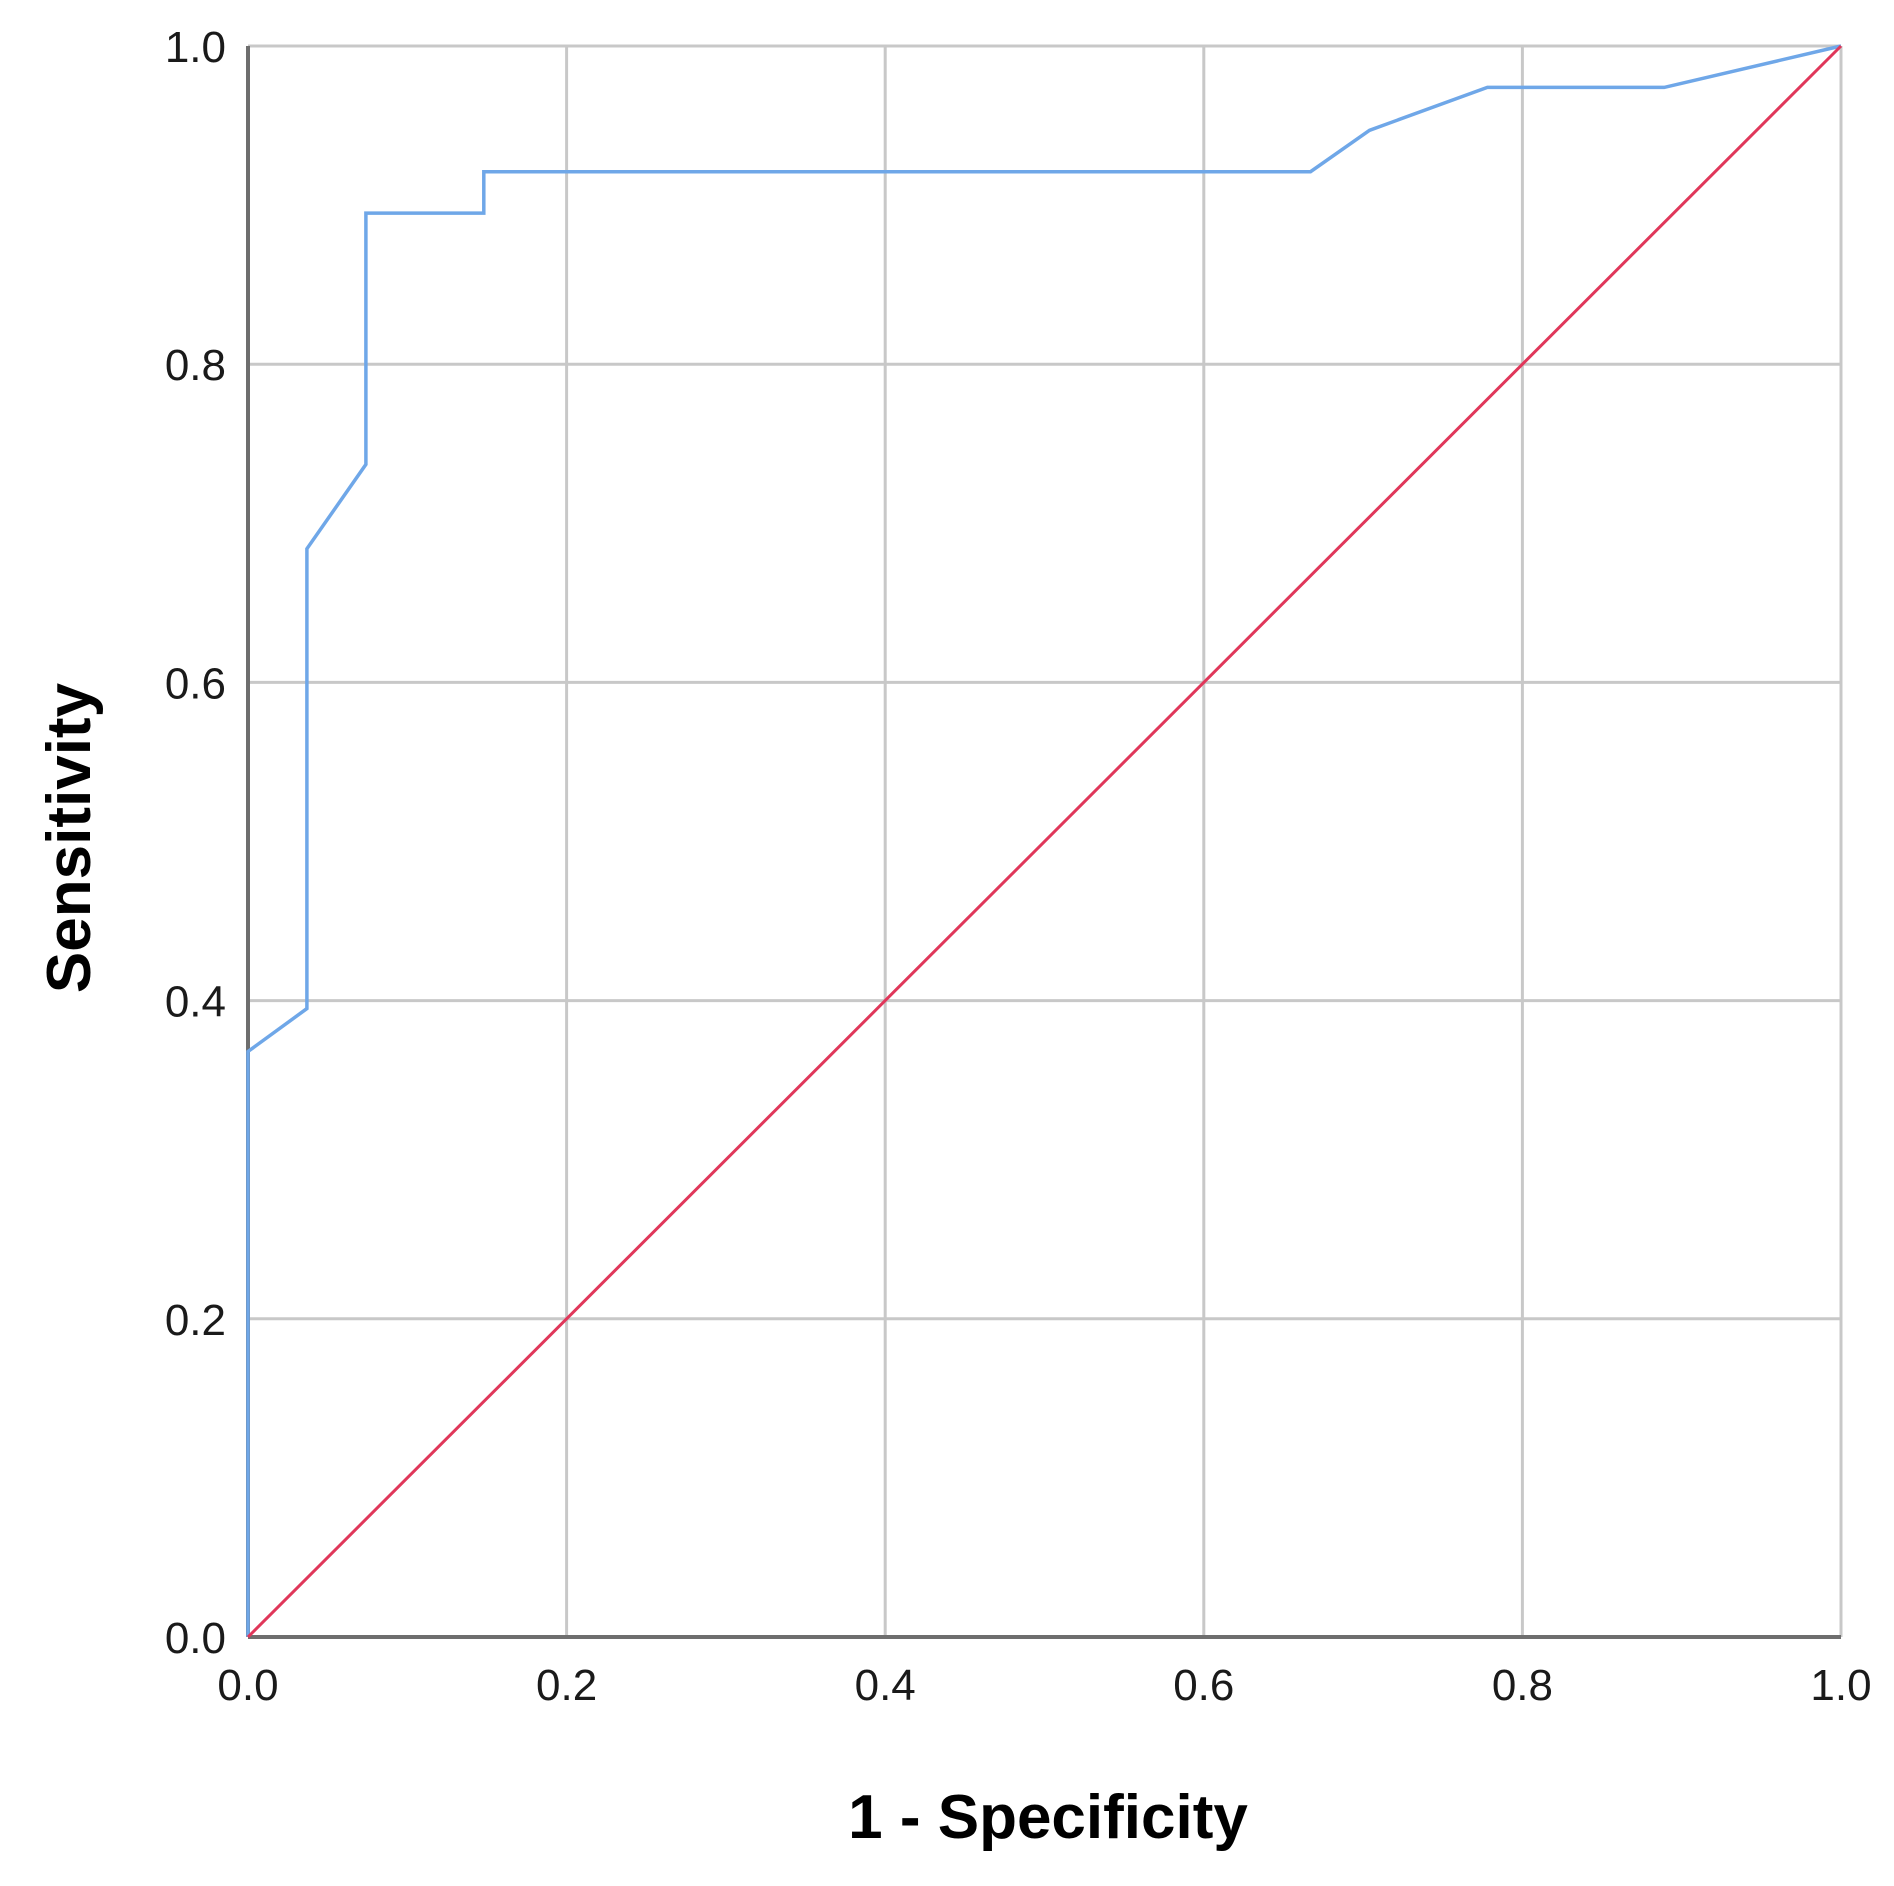  What do you see at coordinates (566, 1685) in the screenshot?
I see `x-tick-label: 0.2` at bounding box center [566, 1685].